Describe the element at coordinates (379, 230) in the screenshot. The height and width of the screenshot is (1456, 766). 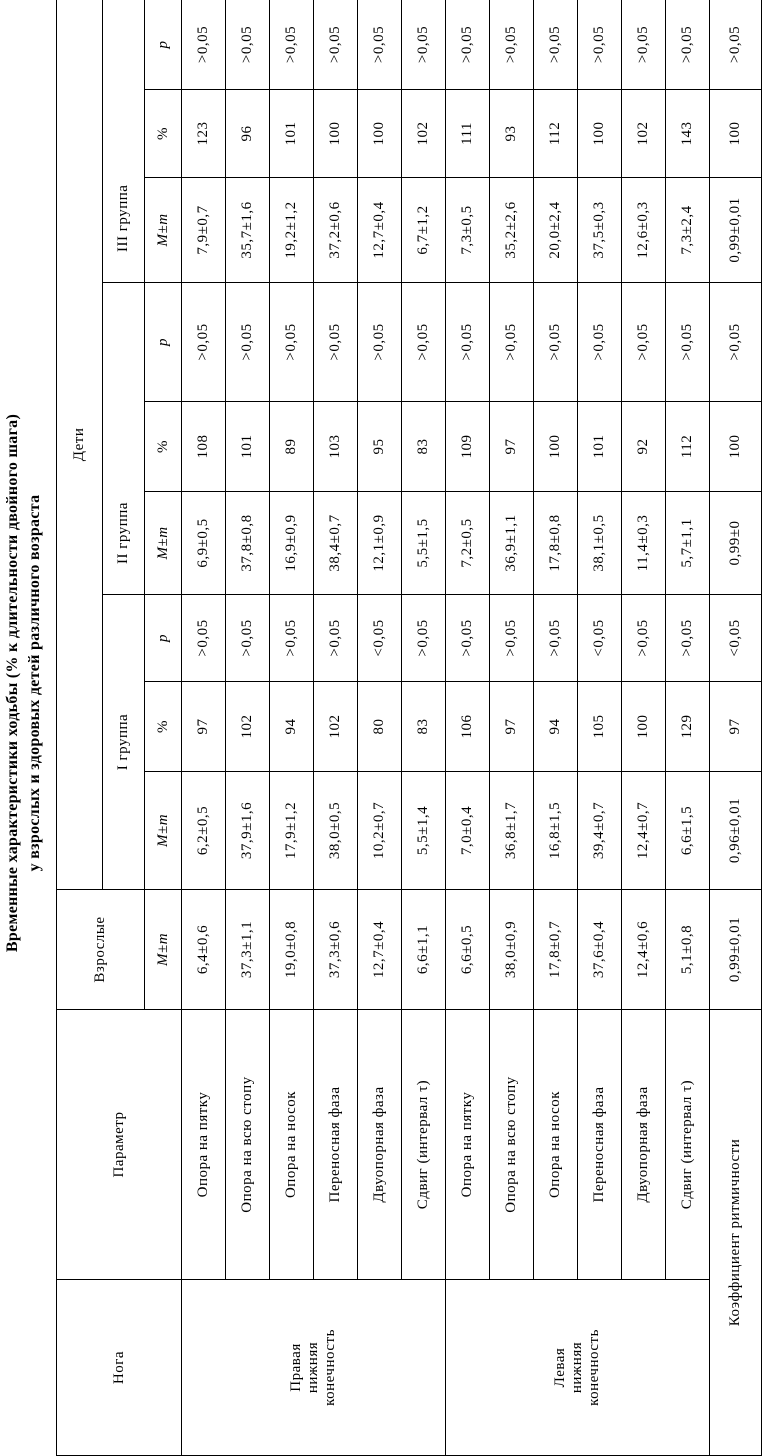
I see `g3-mean-cell: 12,7±0,4` at that location.